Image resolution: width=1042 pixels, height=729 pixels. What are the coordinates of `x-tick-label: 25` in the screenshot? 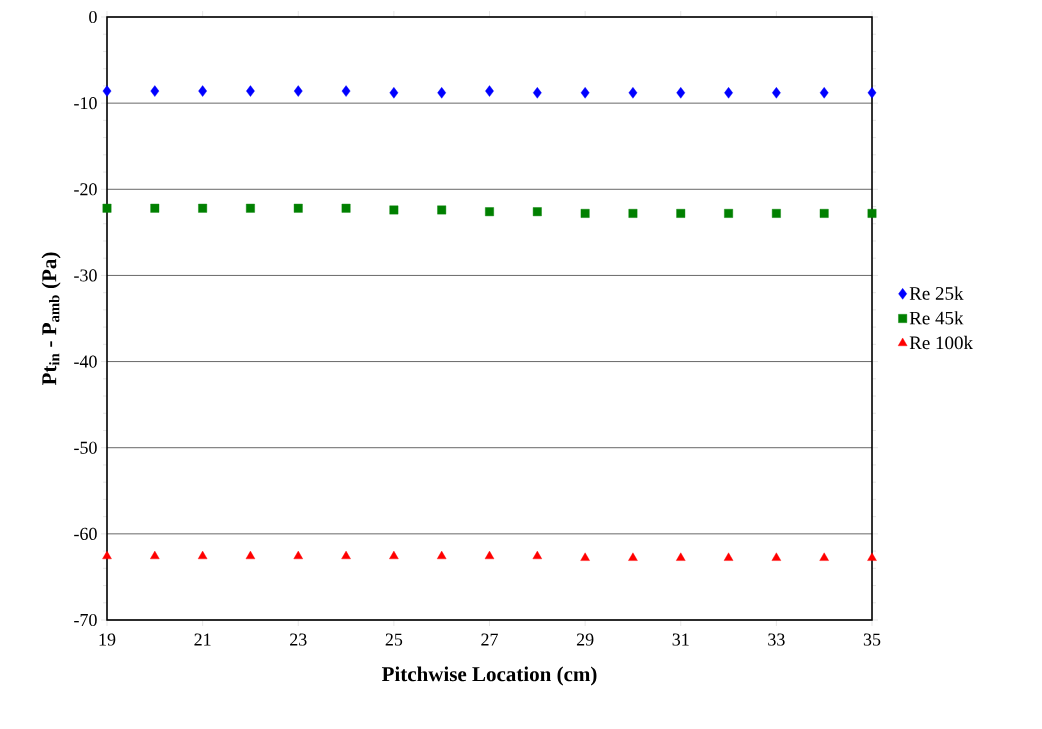 It's located at (394, 639).